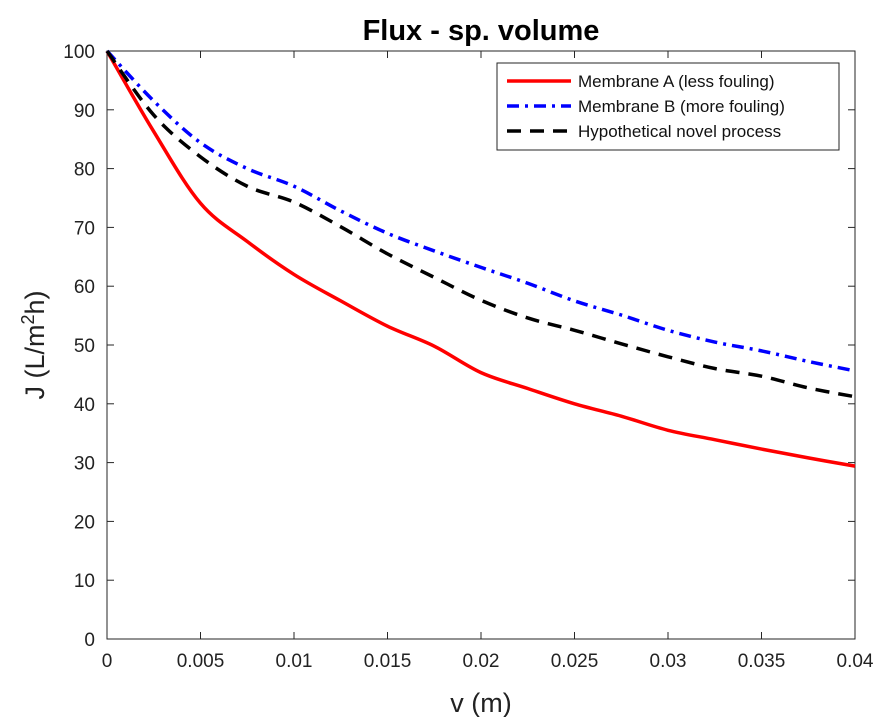  What do you see at coordinates (84, 287) in the screenshot?
I see `y-tick-label: 60` at bounding box center [84, 287].